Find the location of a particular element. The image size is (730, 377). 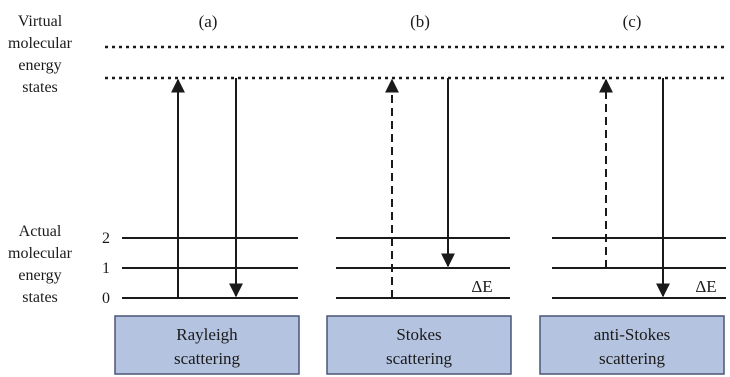

virtual-label-line: states is located at coordinates (40, 87).